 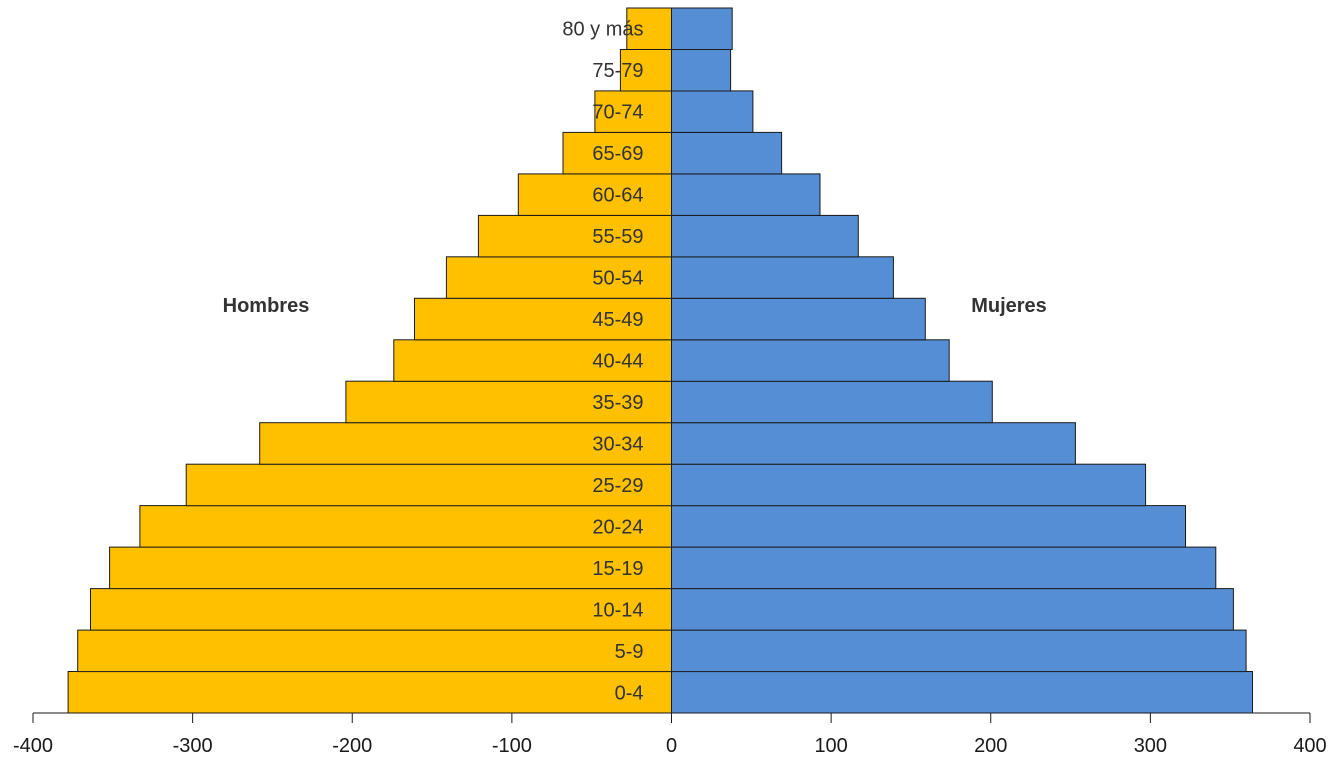 What do you see at coordinates (617, 444) in the screenshot?
I see `age-label-30-34: 30-34` at bounding box center [617, 444].